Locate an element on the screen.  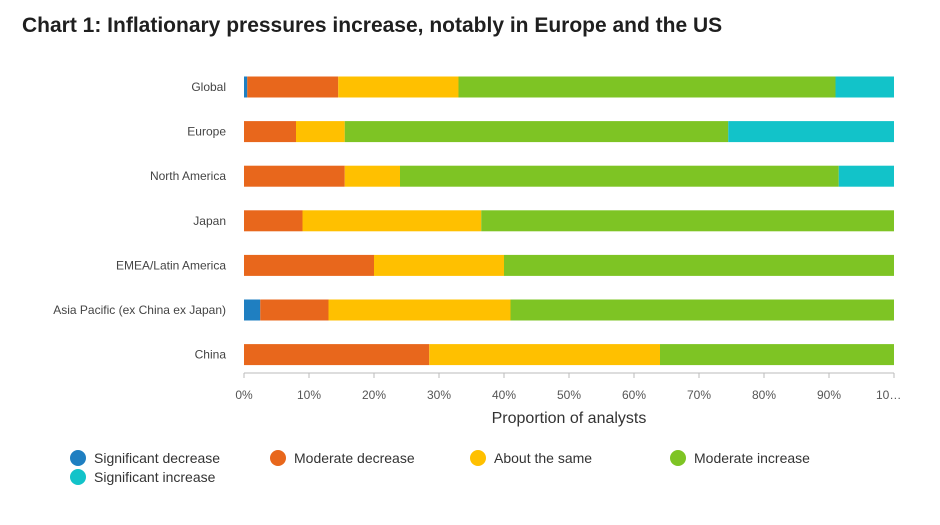
x-tick-label: 0% is located at coordinates (244, 395).